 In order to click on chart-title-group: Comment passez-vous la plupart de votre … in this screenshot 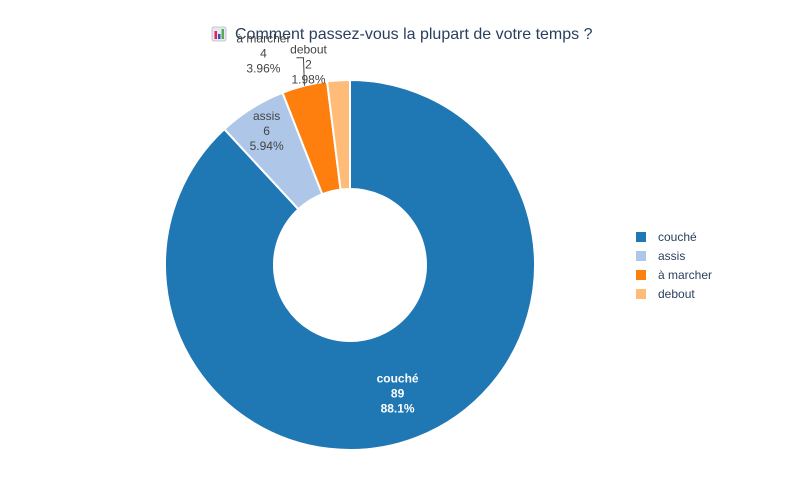, I will do `click(402, 34)`.